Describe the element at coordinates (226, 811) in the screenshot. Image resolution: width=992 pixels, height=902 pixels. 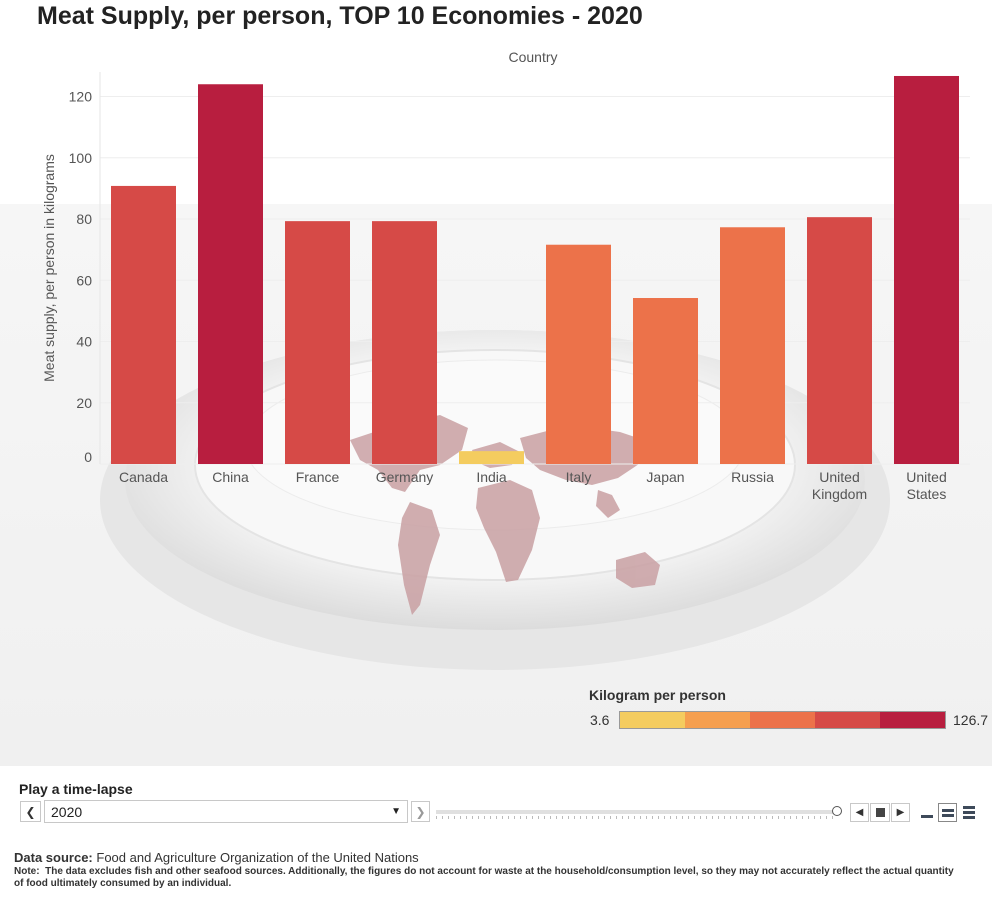
I see `year-select: 2020 ▼` at that location.